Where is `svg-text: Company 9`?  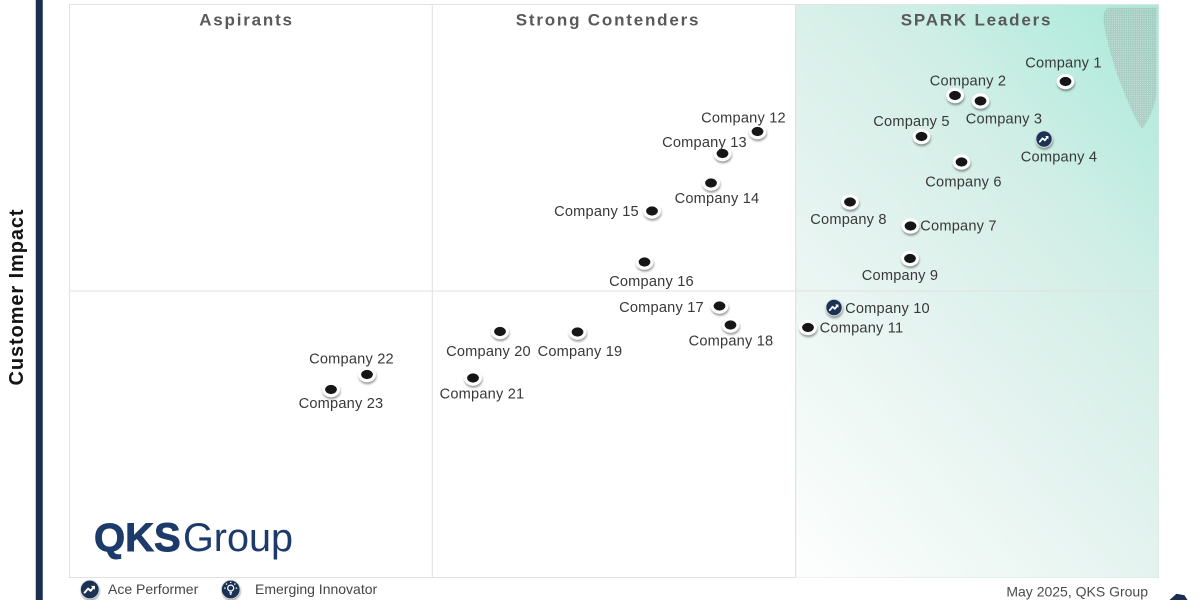
svg-text: Company 9 is located at coordinates (900, 276).